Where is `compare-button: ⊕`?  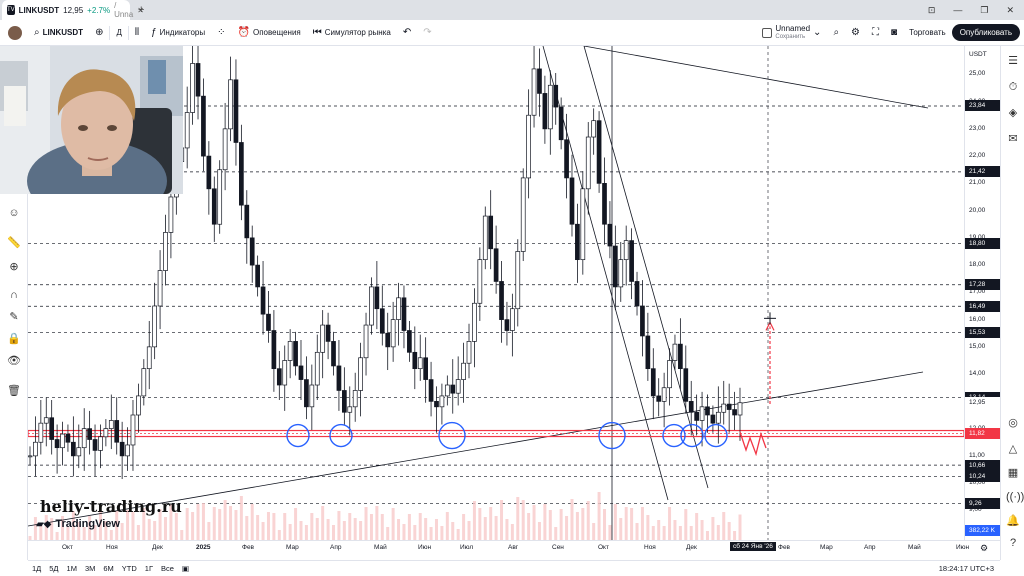
compare-button: ⊕ is located at coordinates (99, 33).